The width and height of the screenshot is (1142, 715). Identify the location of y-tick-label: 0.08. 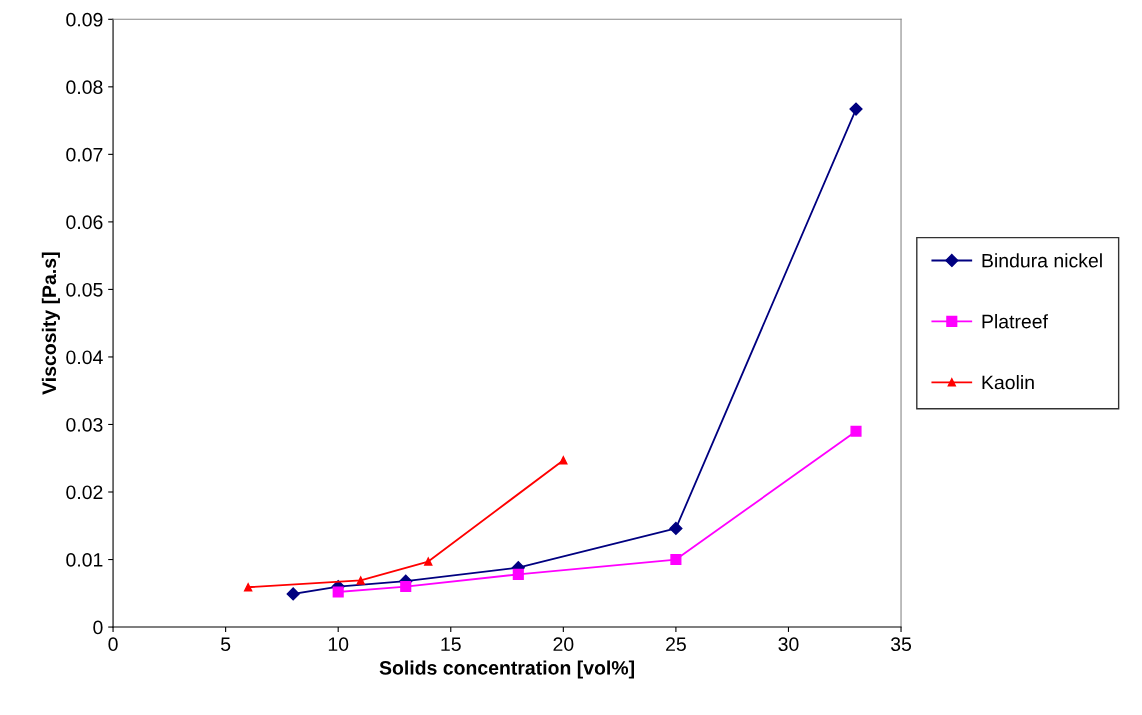
(84, 87).